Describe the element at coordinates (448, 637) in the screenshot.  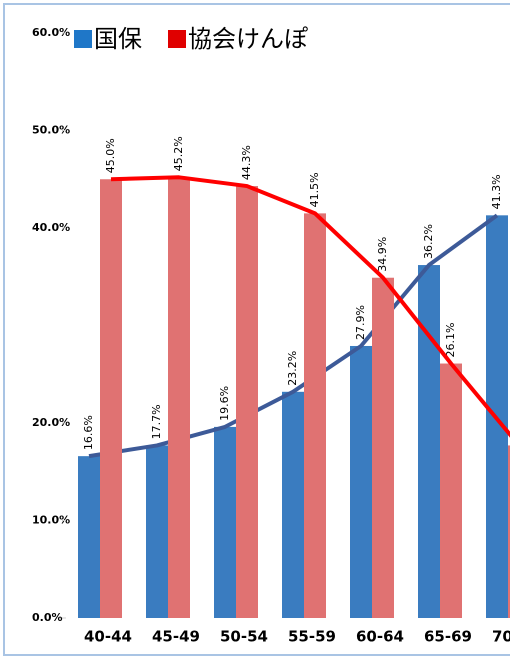
I see `x-tick-label: 65-69` at that location.